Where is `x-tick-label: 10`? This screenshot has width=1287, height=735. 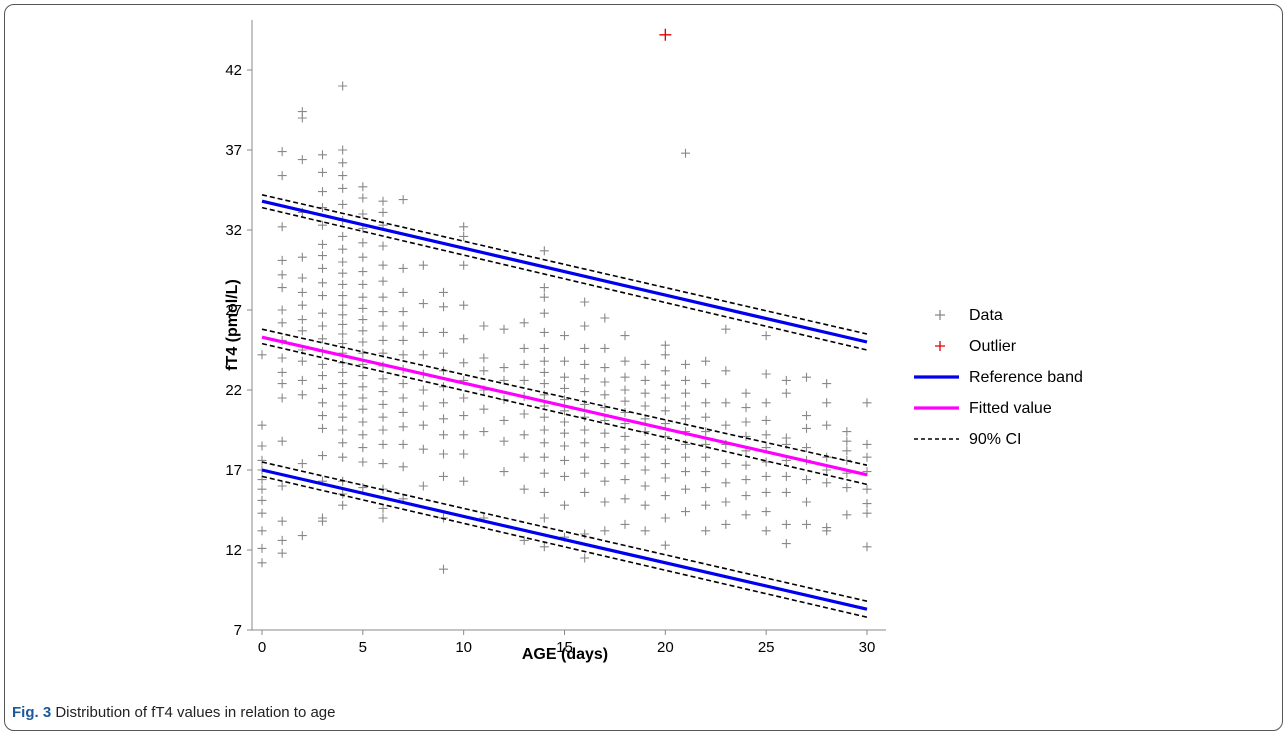
x-tick-label: 10 is located at coordinates (463, 647).